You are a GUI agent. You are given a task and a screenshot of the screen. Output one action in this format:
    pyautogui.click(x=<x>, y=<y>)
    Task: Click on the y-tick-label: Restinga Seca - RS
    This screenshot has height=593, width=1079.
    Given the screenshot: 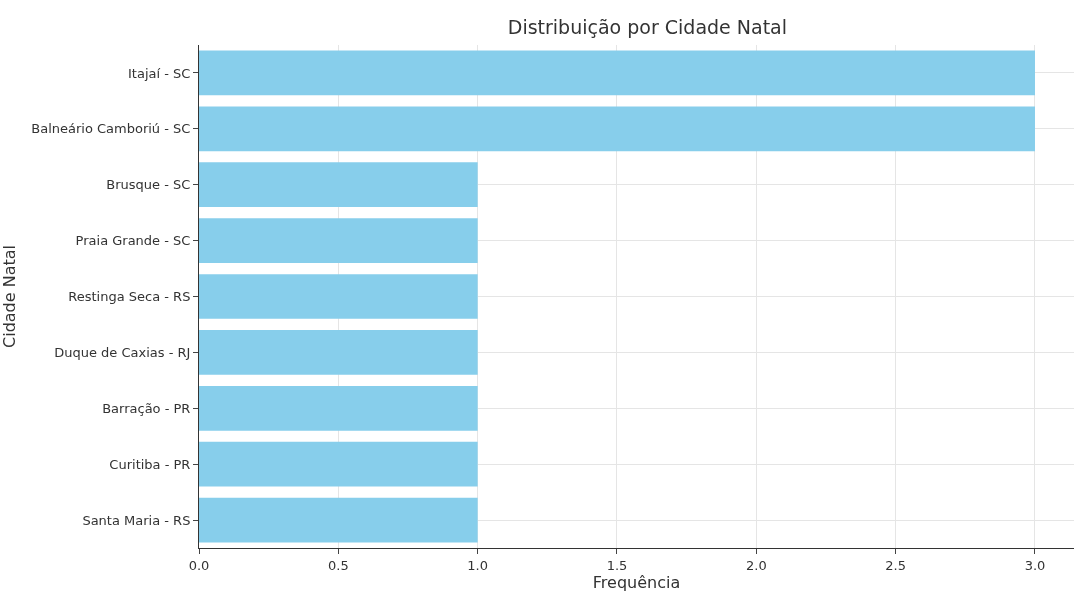 What is the action you would take?
    pyautogui.click(x=129, y=297)
    